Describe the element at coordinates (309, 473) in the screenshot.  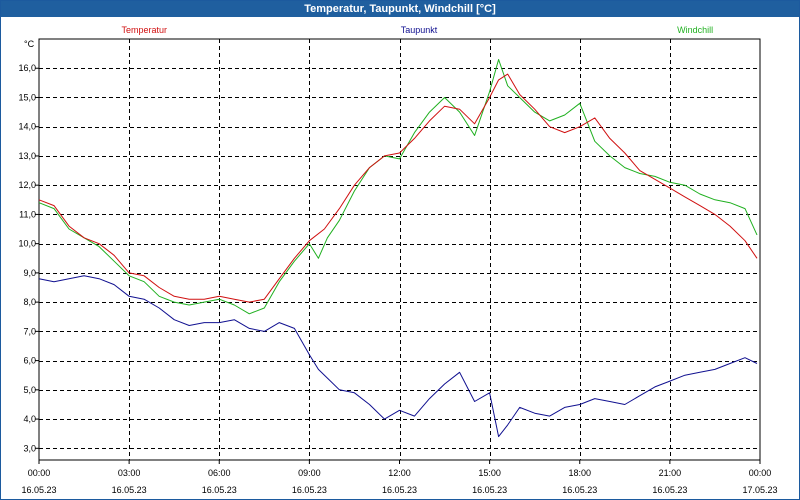
I see `x-tick-time-label: 09:00` at that location.